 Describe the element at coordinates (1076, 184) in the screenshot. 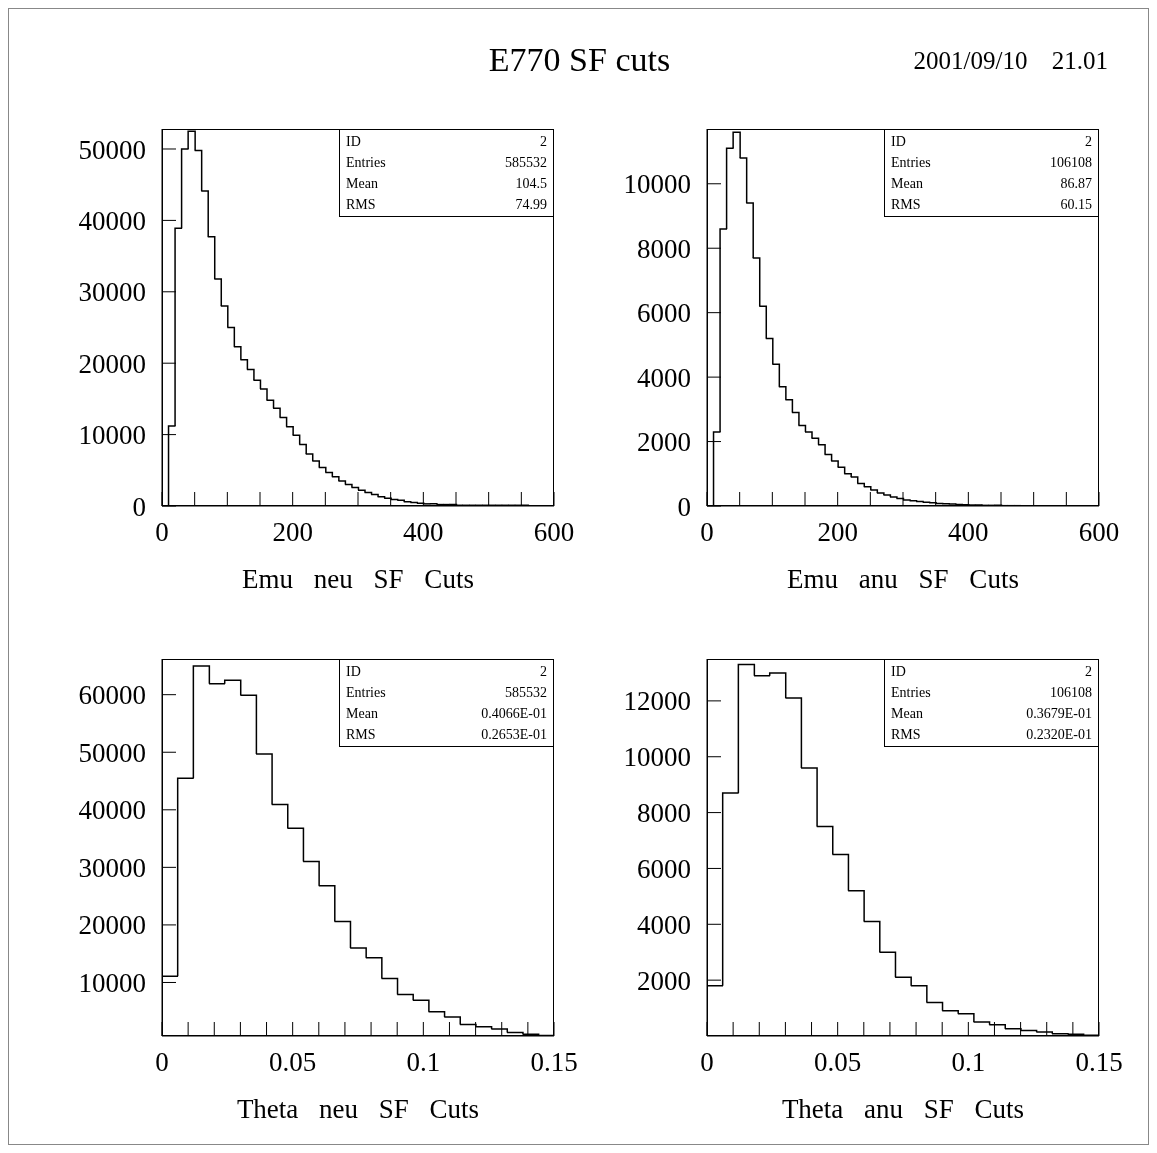

I see `annotation: 86.87` at that location.